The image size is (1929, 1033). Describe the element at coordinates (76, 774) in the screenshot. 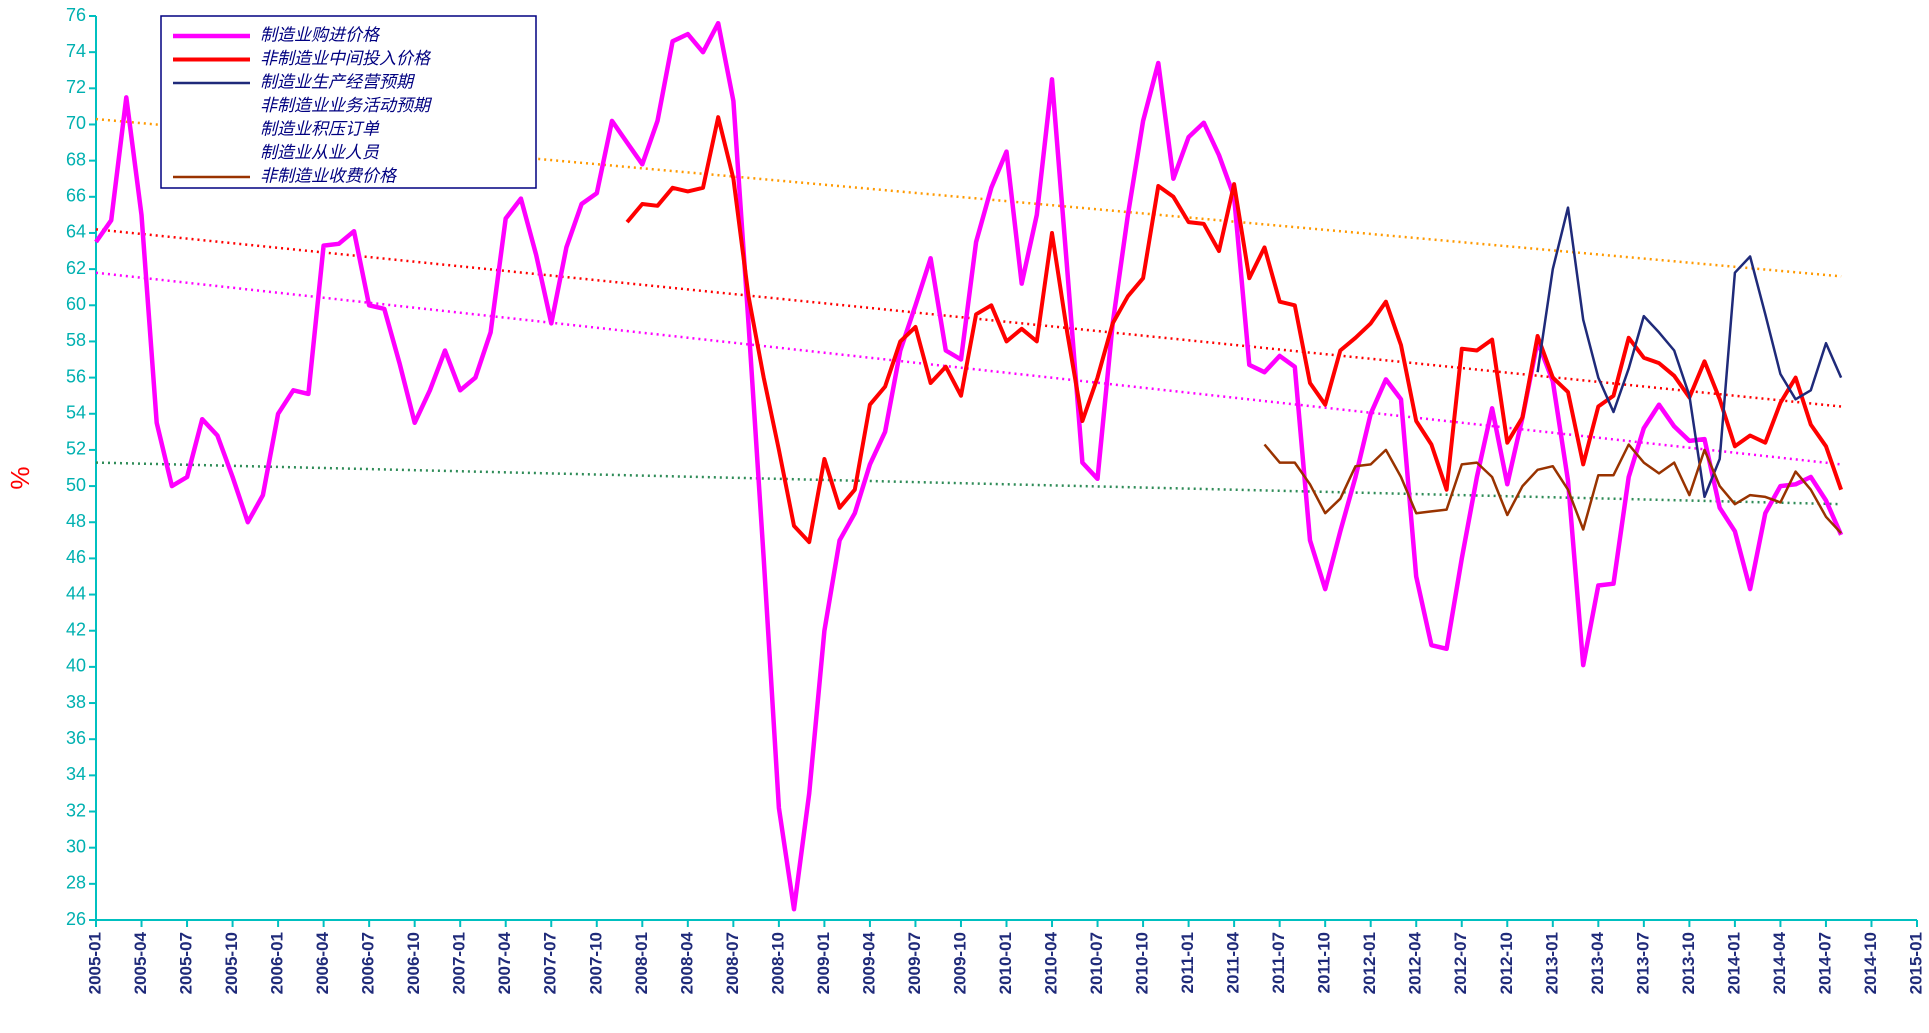

I see `y-tick-label: 34` at that location.